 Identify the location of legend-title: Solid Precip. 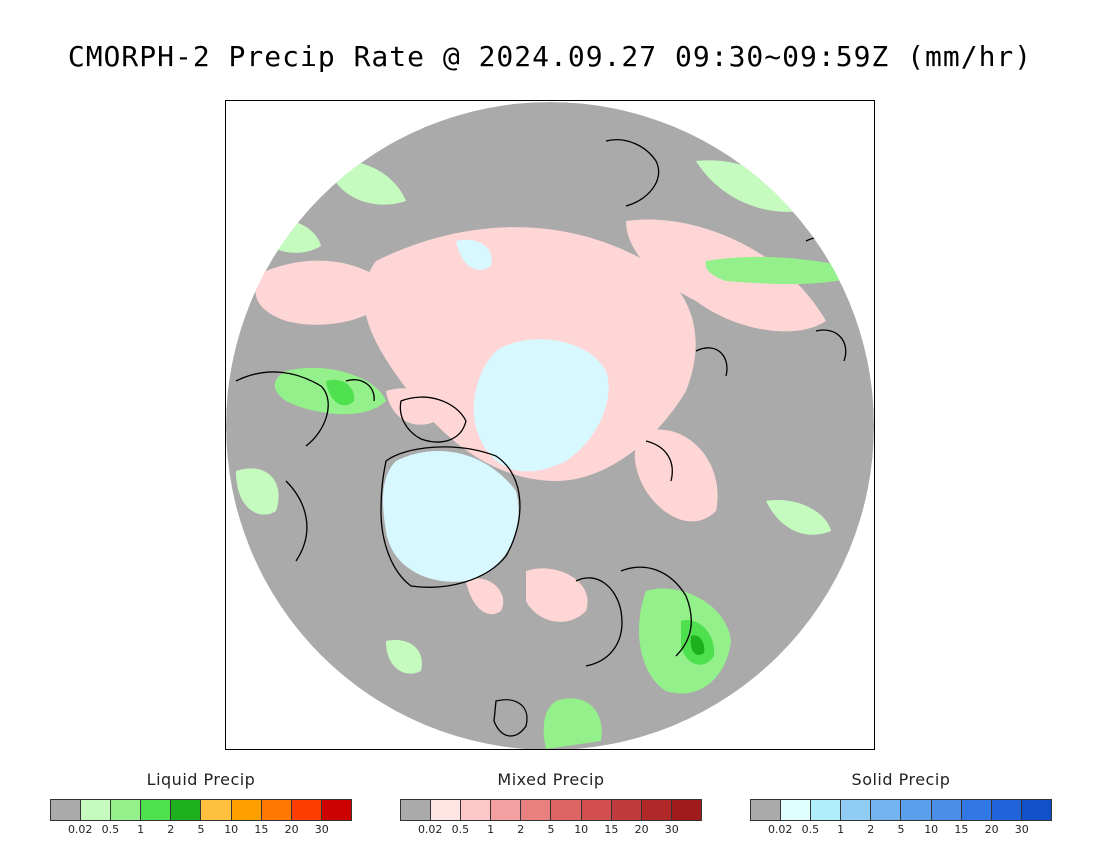
(901, 779).